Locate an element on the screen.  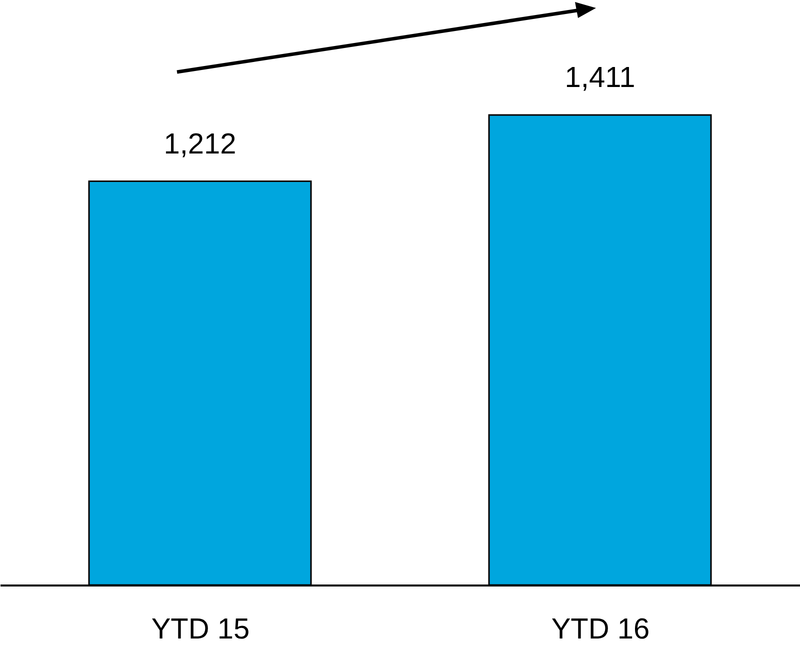
x-tick-label: YTD 16 is located at coordinates (600, 630).